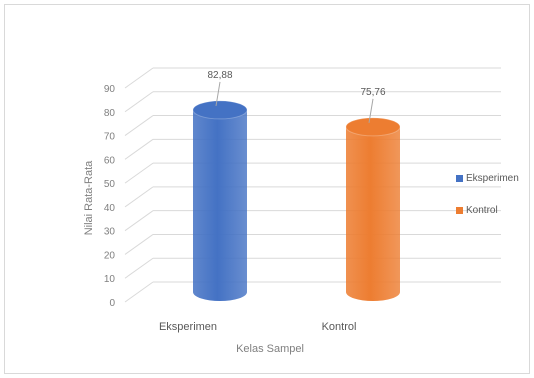 The height and width of the screenshot is (378, 534). What do you see at coordinates (339, 327) in the screenshot?
I see `category-label: Kontrol` at bounding box center [339, 327].